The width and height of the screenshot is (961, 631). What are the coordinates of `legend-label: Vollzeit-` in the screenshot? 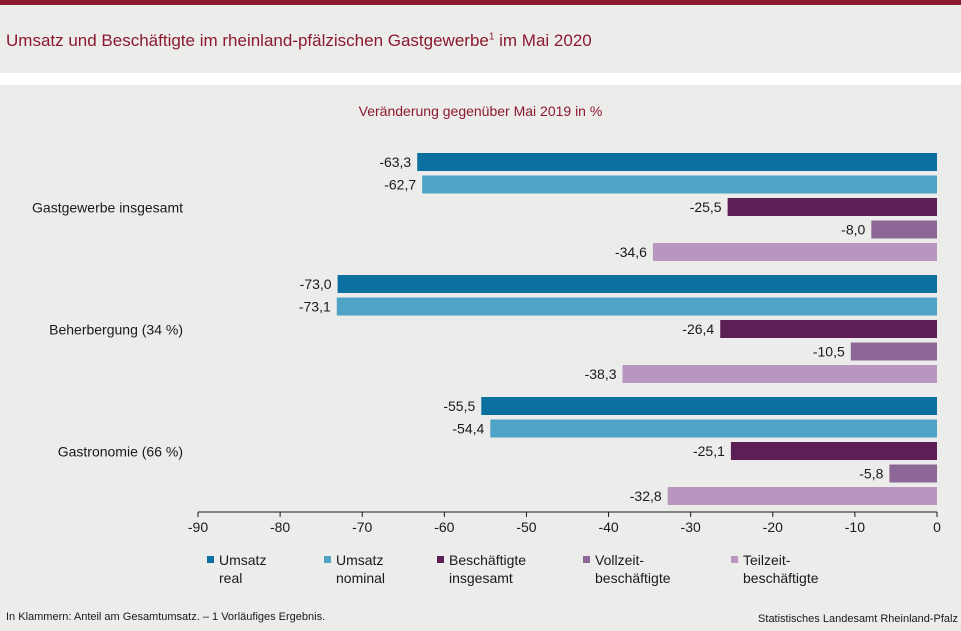 It's located at (619, 560).